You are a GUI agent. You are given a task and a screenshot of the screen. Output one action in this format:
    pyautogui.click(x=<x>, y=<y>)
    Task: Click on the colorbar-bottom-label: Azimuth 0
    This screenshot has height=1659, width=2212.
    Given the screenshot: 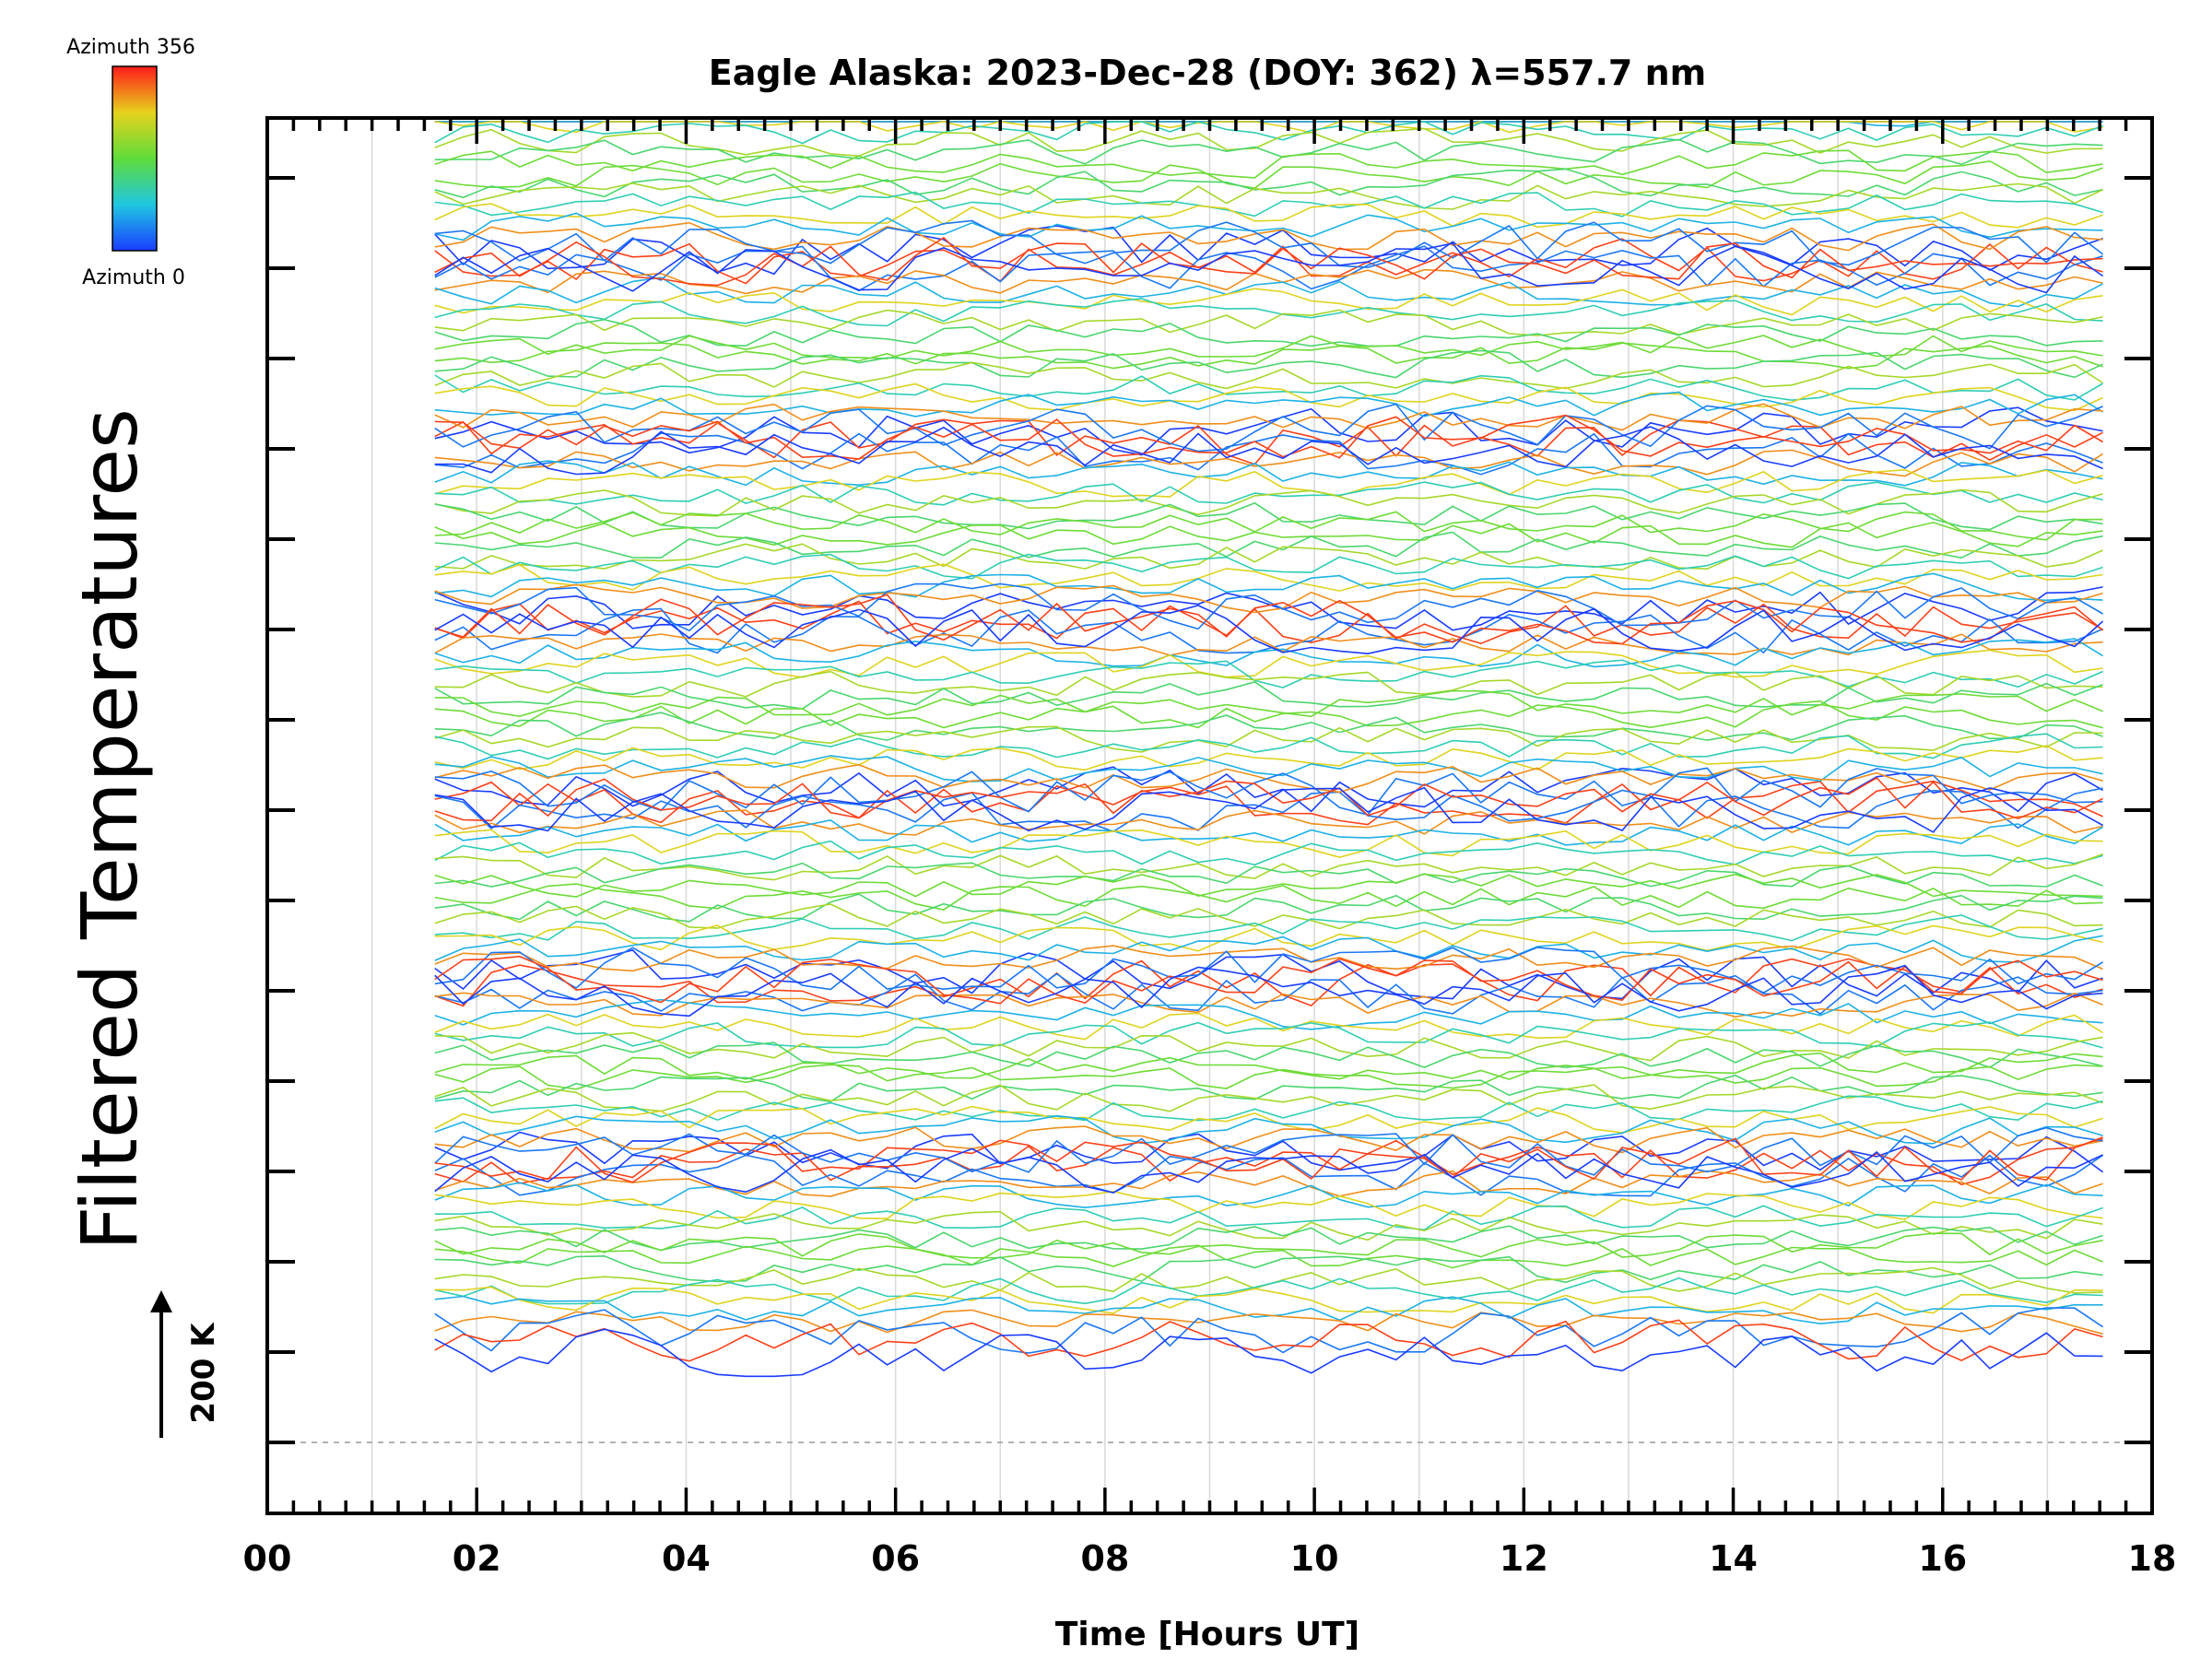 What is the action you would take?
    pyautogui.click(x=133, y=277)
    